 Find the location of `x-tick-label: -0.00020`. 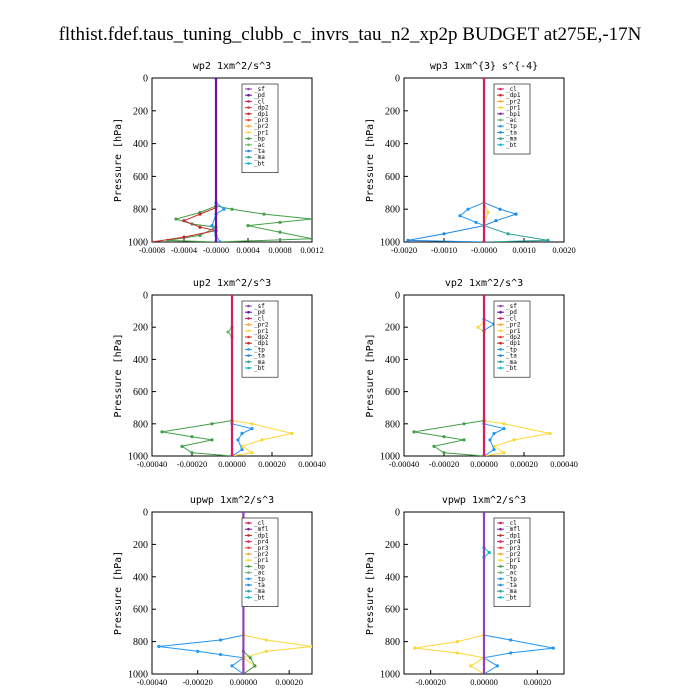

x-tick-label: -0.00020 is located at coordinates (430, 682).